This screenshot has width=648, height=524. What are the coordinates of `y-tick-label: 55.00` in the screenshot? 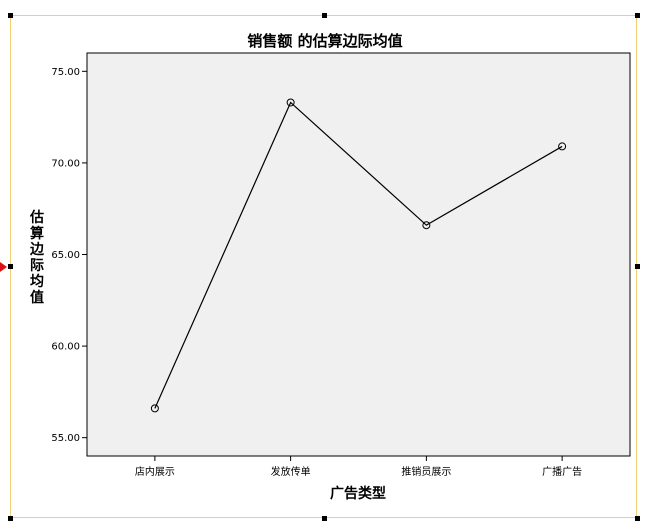 It's located at (65, 438).